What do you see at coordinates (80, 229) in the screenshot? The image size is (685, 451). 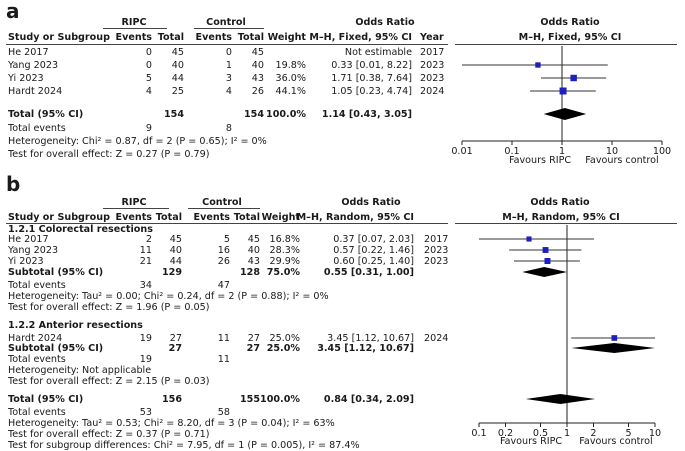 I see `subgroup-title: 1.2.1 Colorectal resections` at bounding box center [80, 229].